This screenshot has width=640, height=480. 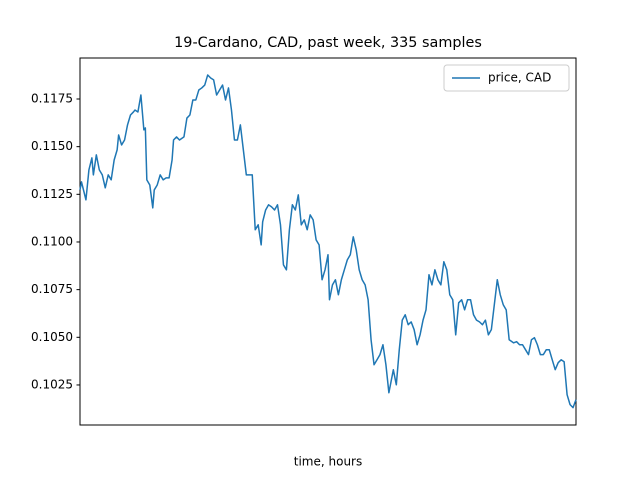 I want to click on y-tick-label: 0.1075, so click(x=52, y=289).